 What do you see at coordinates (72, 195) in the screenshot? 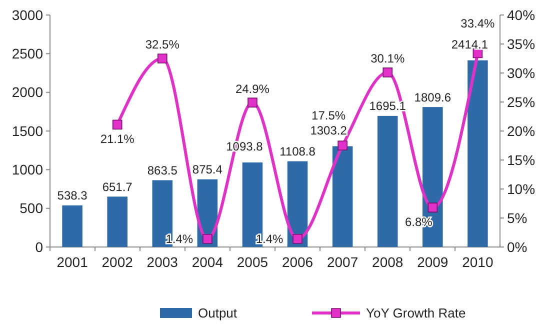
I see `data-label: 538.3` at bounding box center [72, 195].